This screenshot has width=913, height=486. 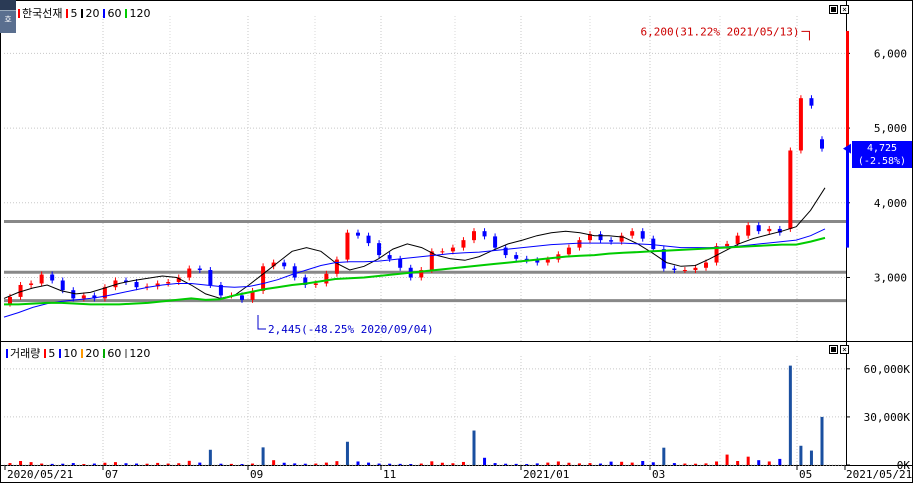 What do you see at coordinates (137, 353) in the screenshot?
I see `legend-vol-ma120: 120` at bounding box center [137, 353].